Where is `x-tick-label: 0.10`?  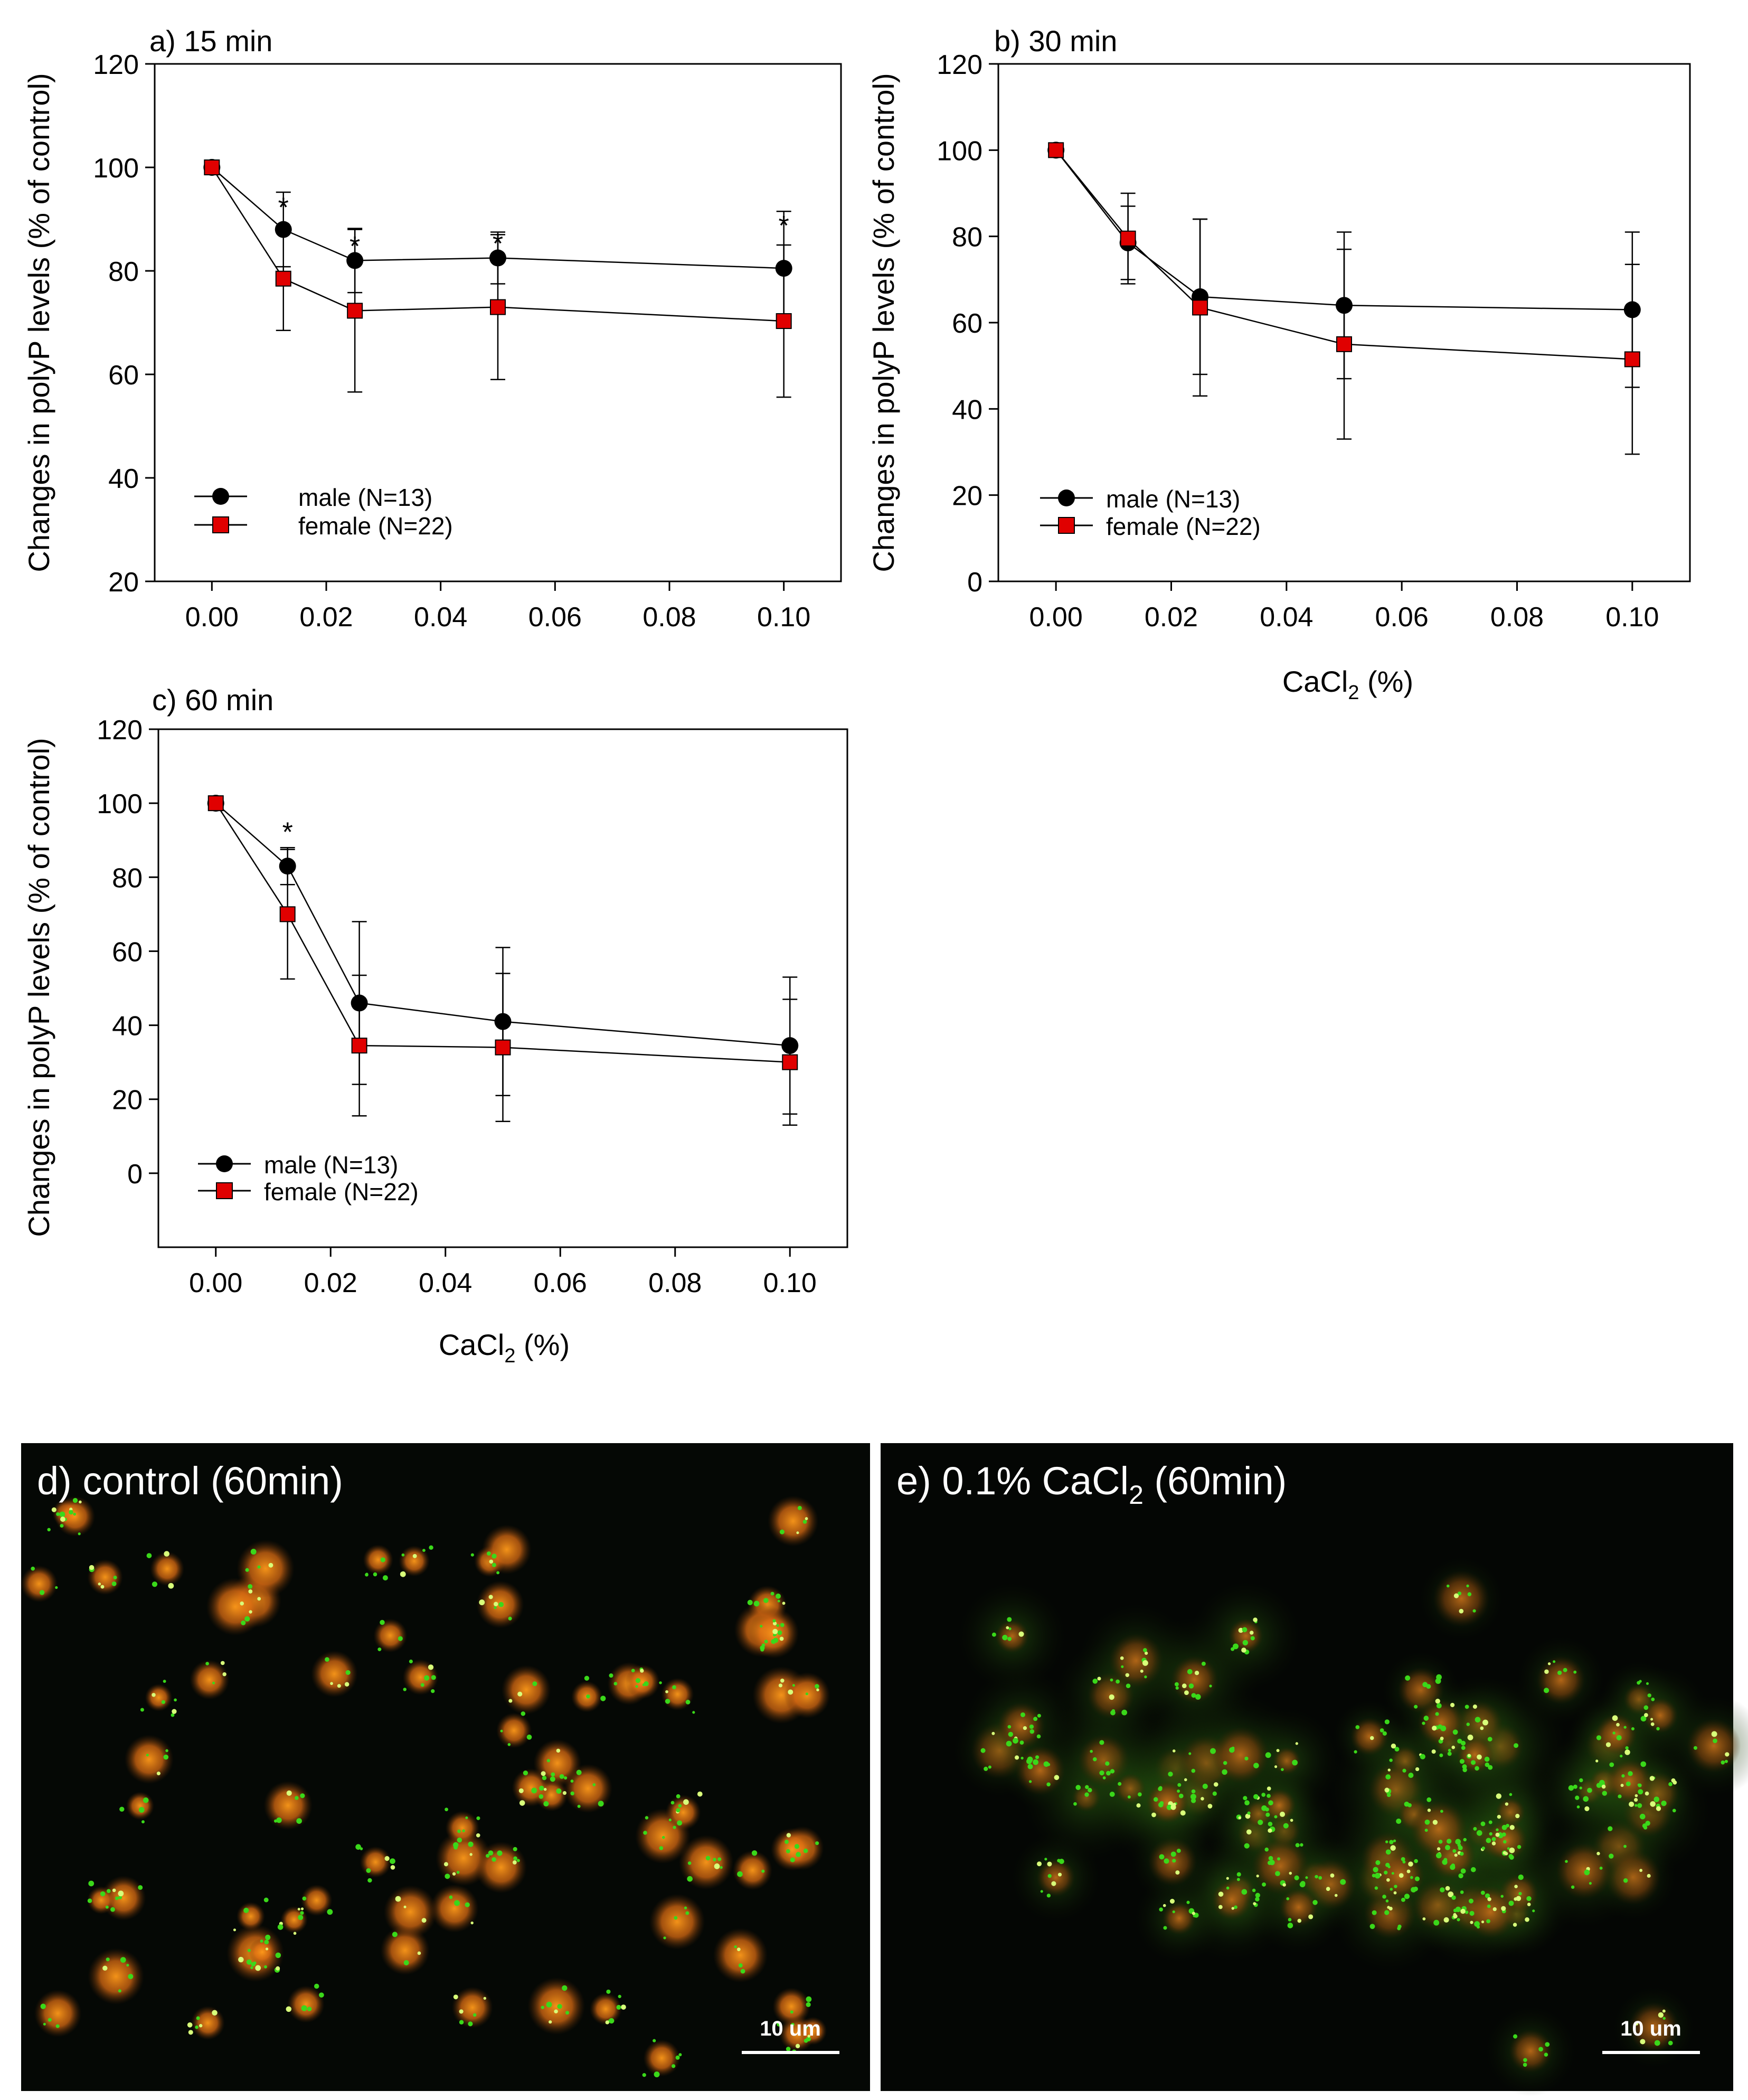
x-tick-label: 0.10 is located at coordinates (784, 617).